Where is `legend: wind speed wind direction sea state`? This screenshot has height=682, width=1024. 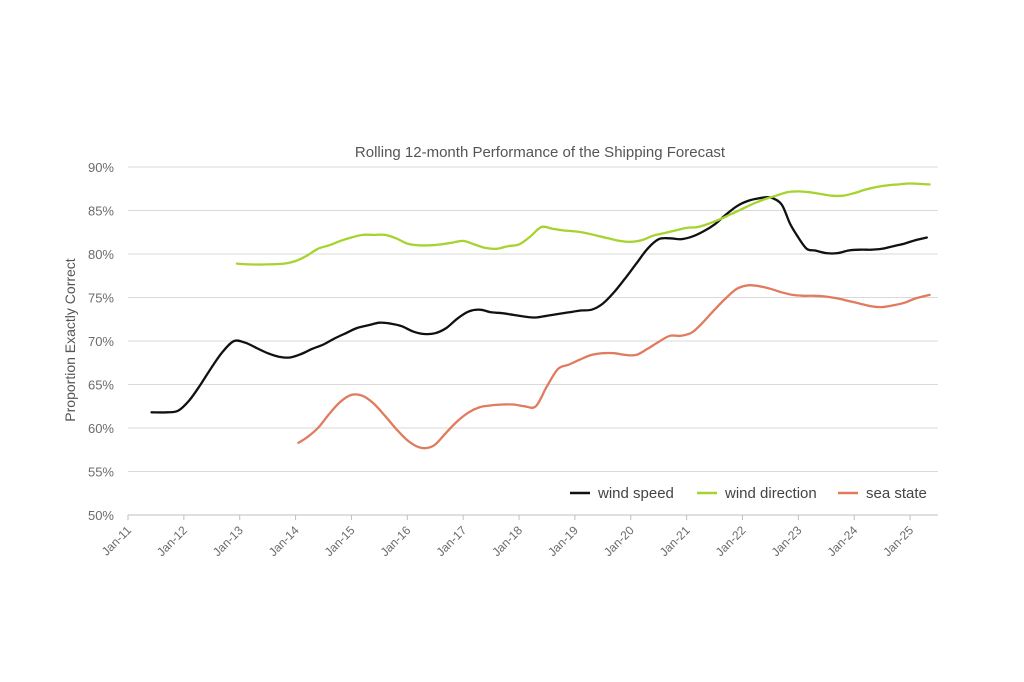 legend: wind speed wind direction sea state is located at coordinates (748, 493).